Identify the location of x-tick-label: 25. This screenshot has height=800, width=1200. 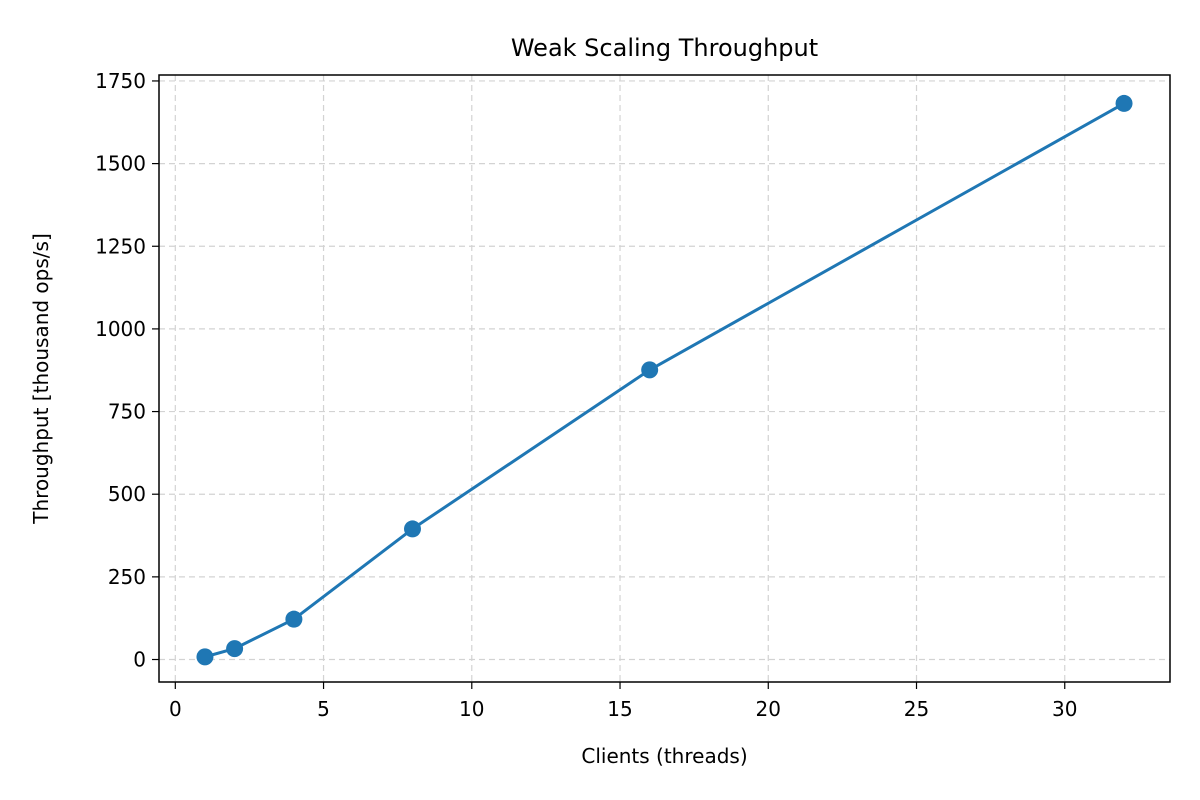
(916, 709).